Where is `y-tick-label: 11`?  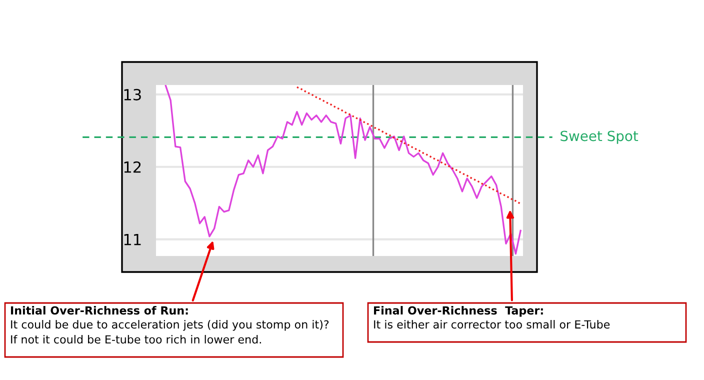 y-tick-label: 11 is located at coordinates (132, 240).